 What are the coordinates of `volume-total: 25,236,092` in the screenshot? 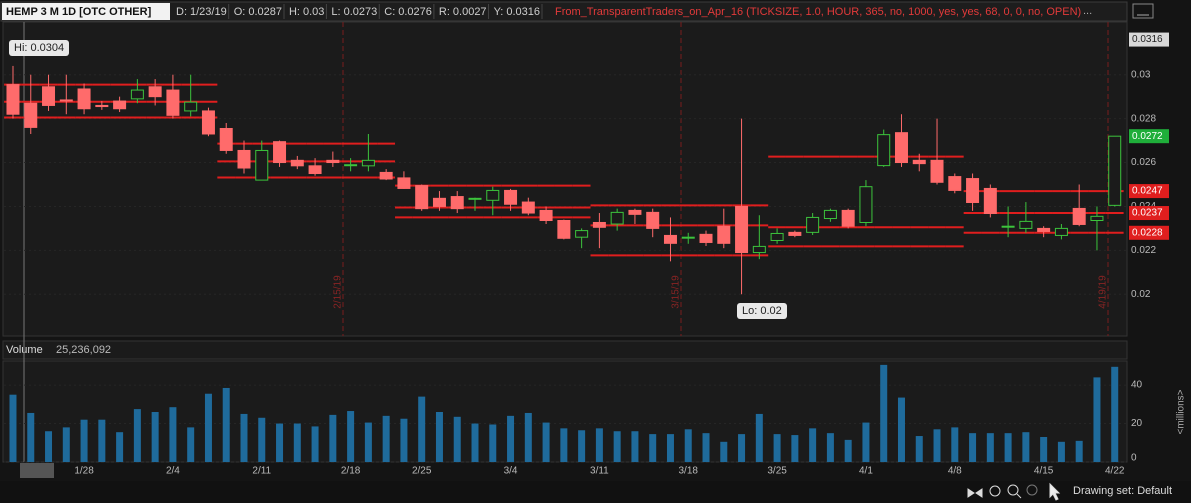 It's located at (83, 350).